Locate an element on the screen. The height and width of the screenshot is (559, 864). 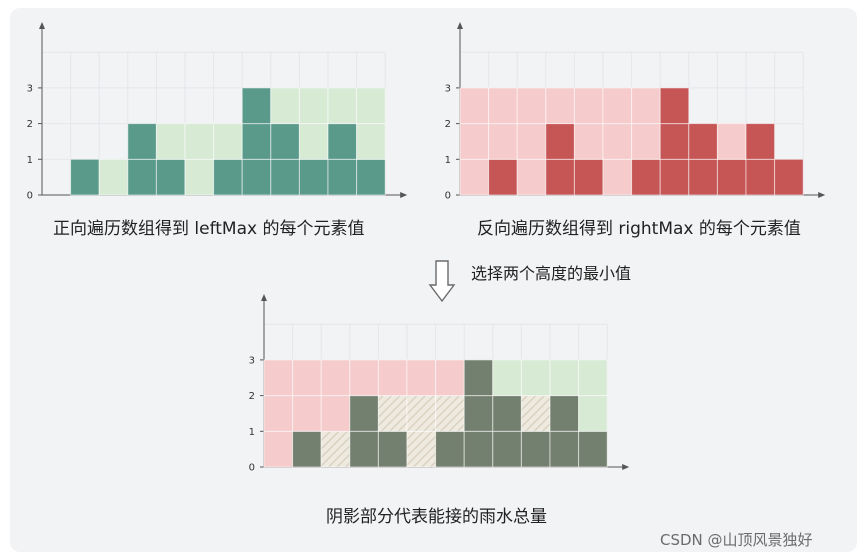
watermark-text: CSDN @山顶风景独好 is located at coordinates (736, 540).